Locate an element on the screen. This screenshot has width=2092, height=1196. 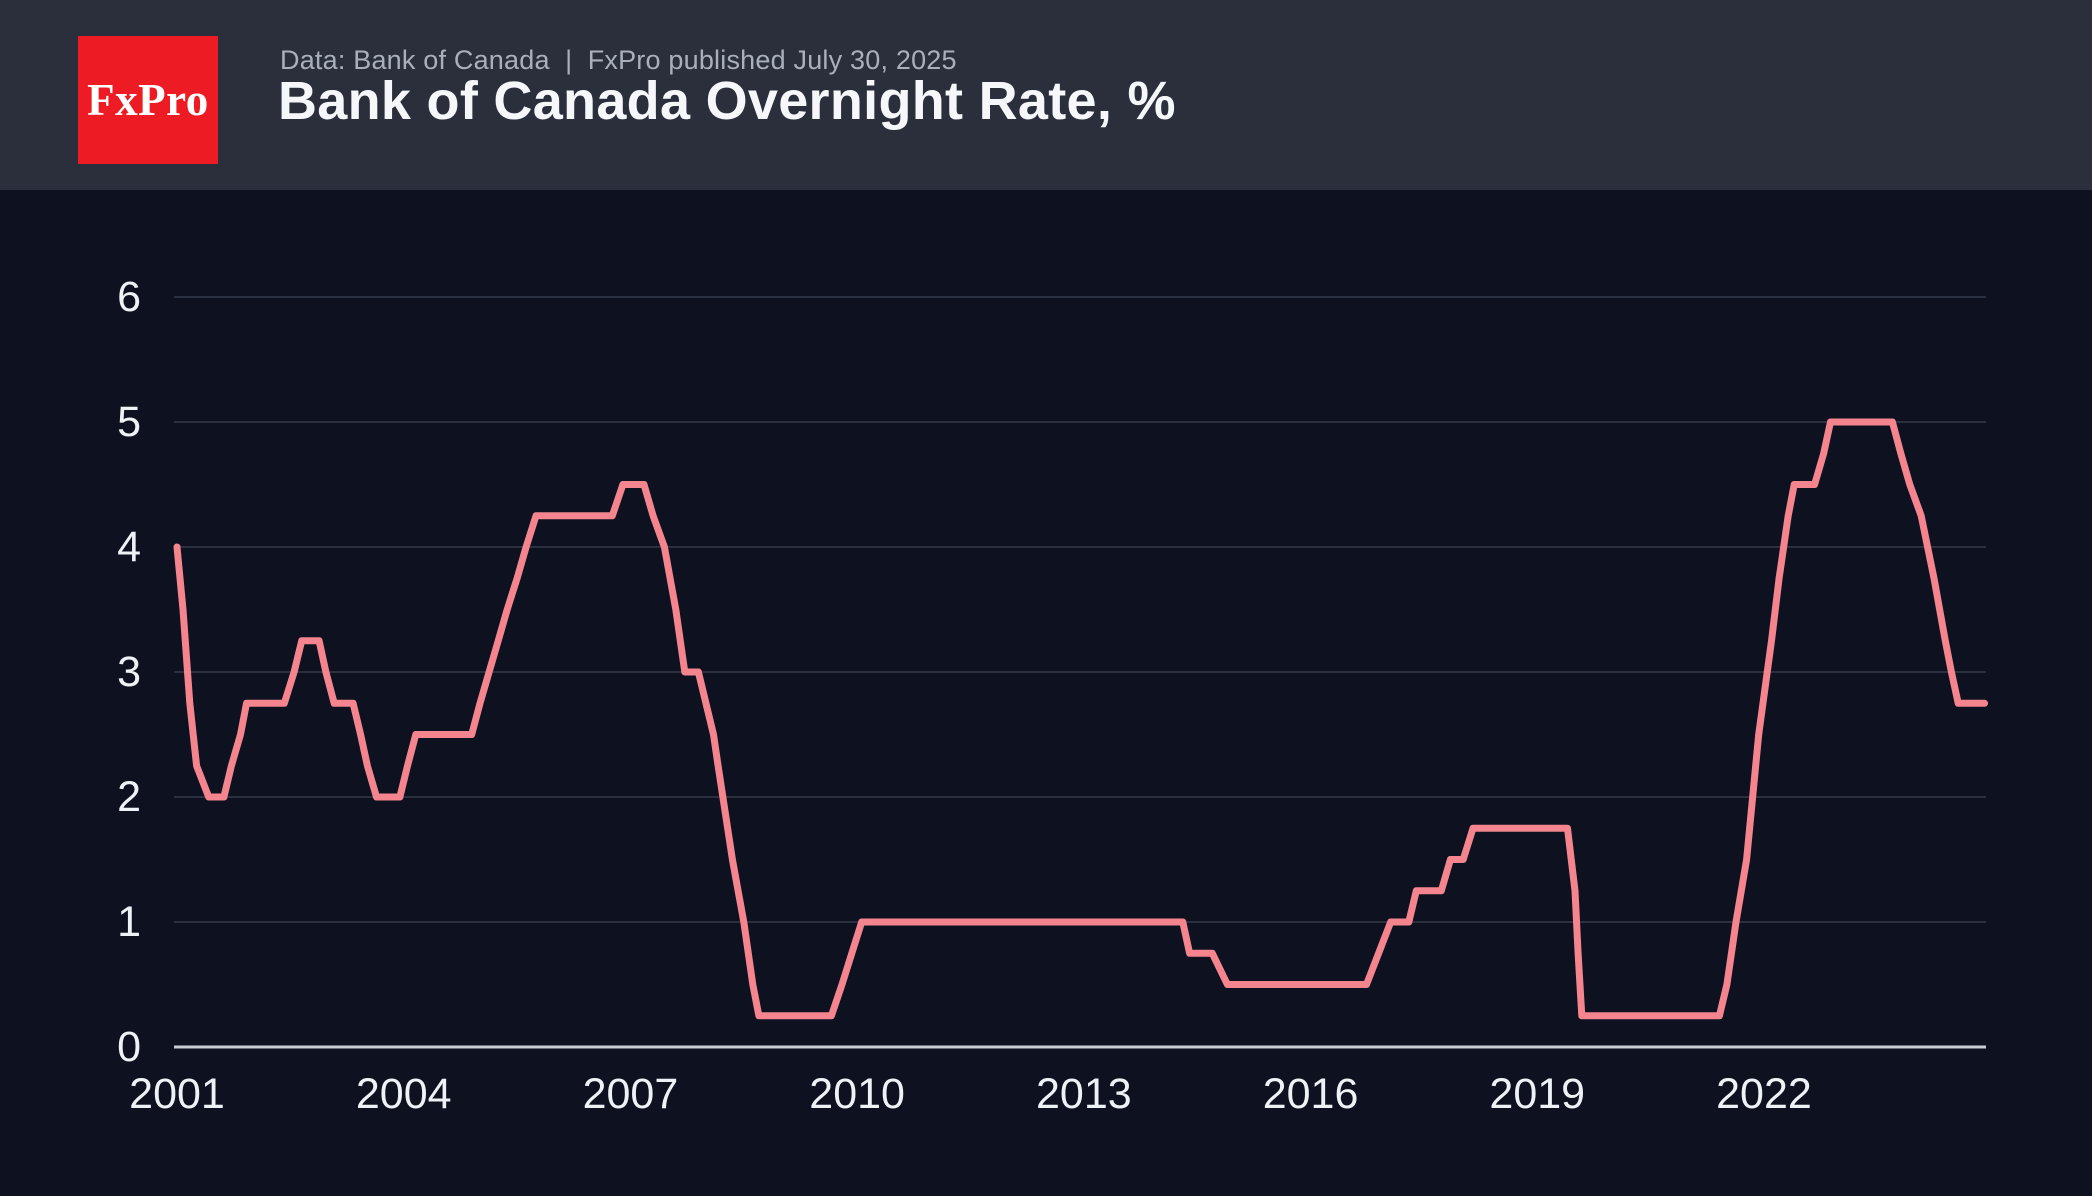
y-tick-label: 1 is located at coordinates (129, 922).